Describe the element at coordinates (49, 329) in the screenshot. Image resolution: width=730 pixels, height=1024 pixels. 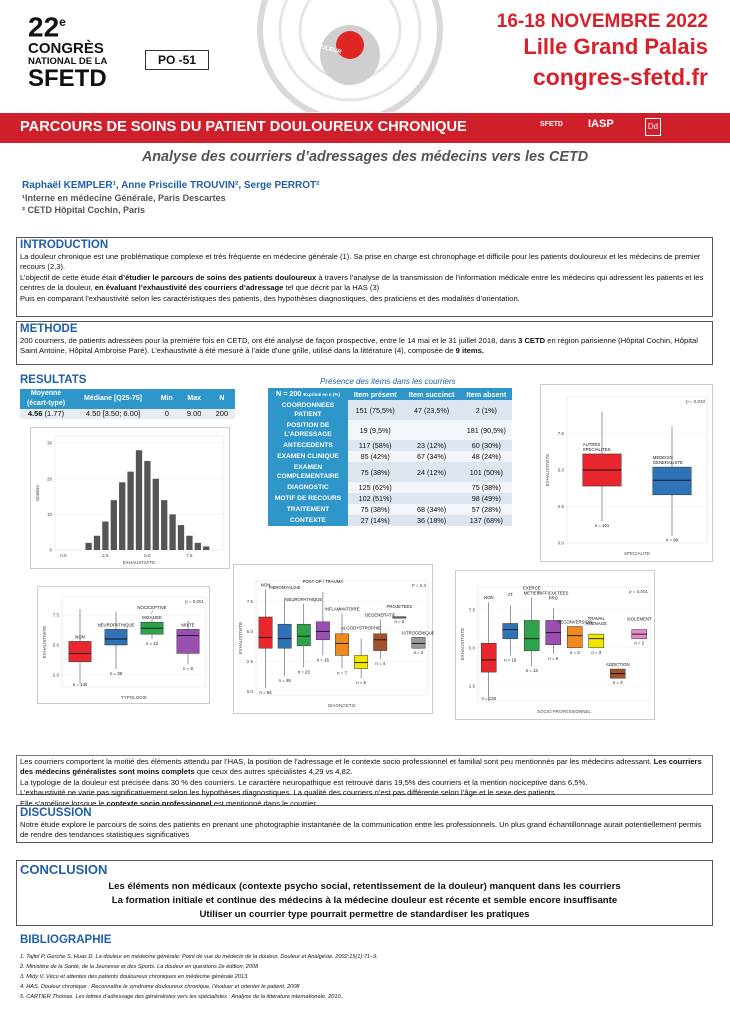
I see `methode-title: METHODE` at that location.